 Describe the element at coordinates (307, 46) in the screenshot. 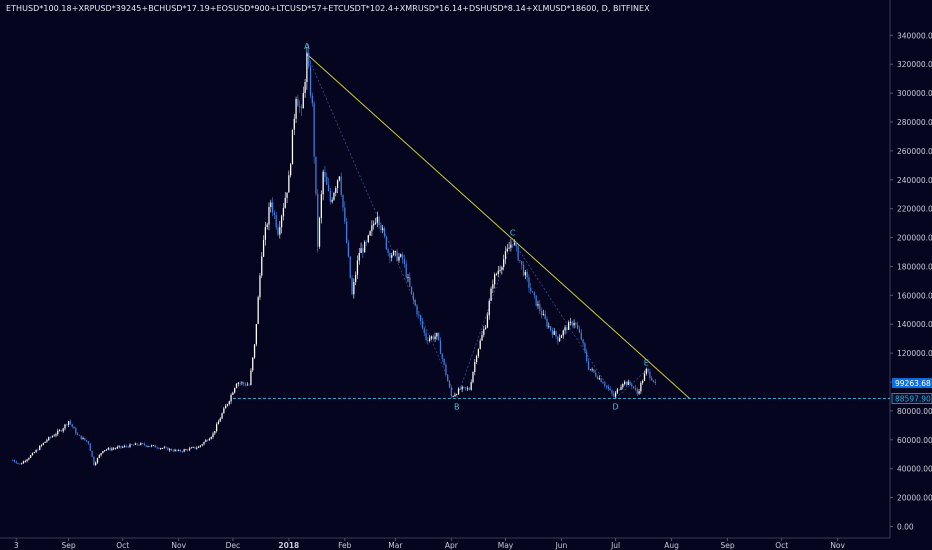

I see `wave-label-a: A` at that location.